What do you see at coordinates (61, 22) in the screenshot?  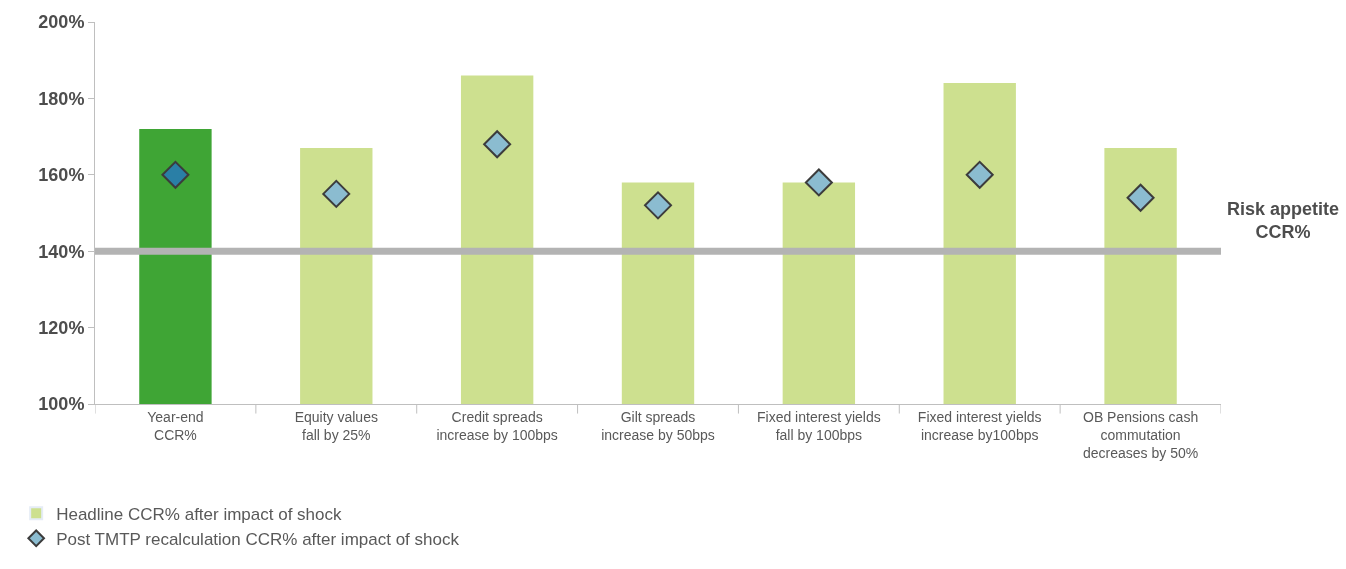 I see `y-tick-label: 200%` at bounding box center [61, 22].